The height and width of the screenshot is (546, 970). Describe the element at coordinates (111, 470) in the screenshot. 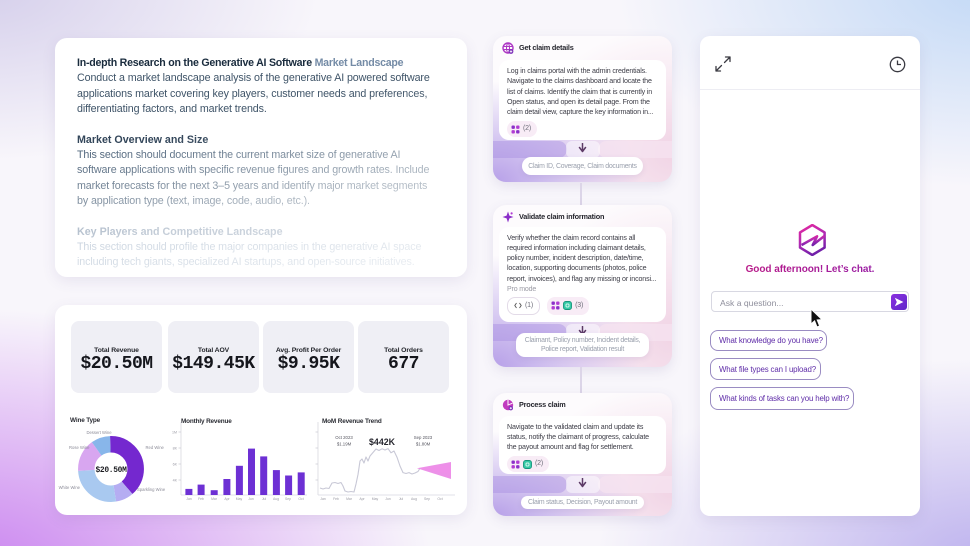

I see `svg-text: $20.50M` at that location.